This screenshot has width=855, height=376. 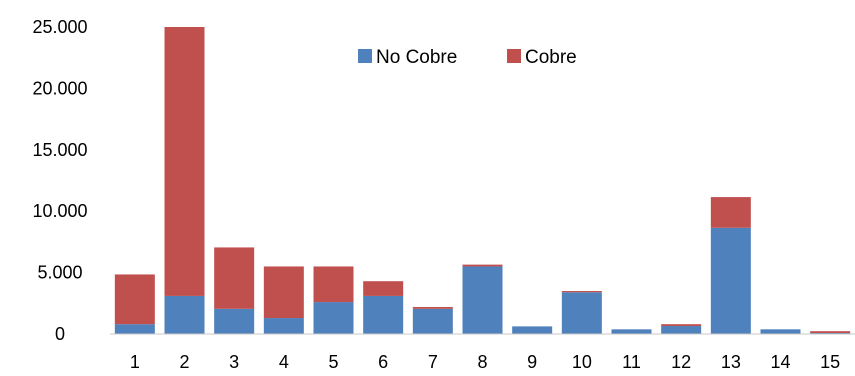 What do you see at coordinates (333, 362) in the screenshot?
I see `x-tick-label: 5` at bounding box center [333, 362].